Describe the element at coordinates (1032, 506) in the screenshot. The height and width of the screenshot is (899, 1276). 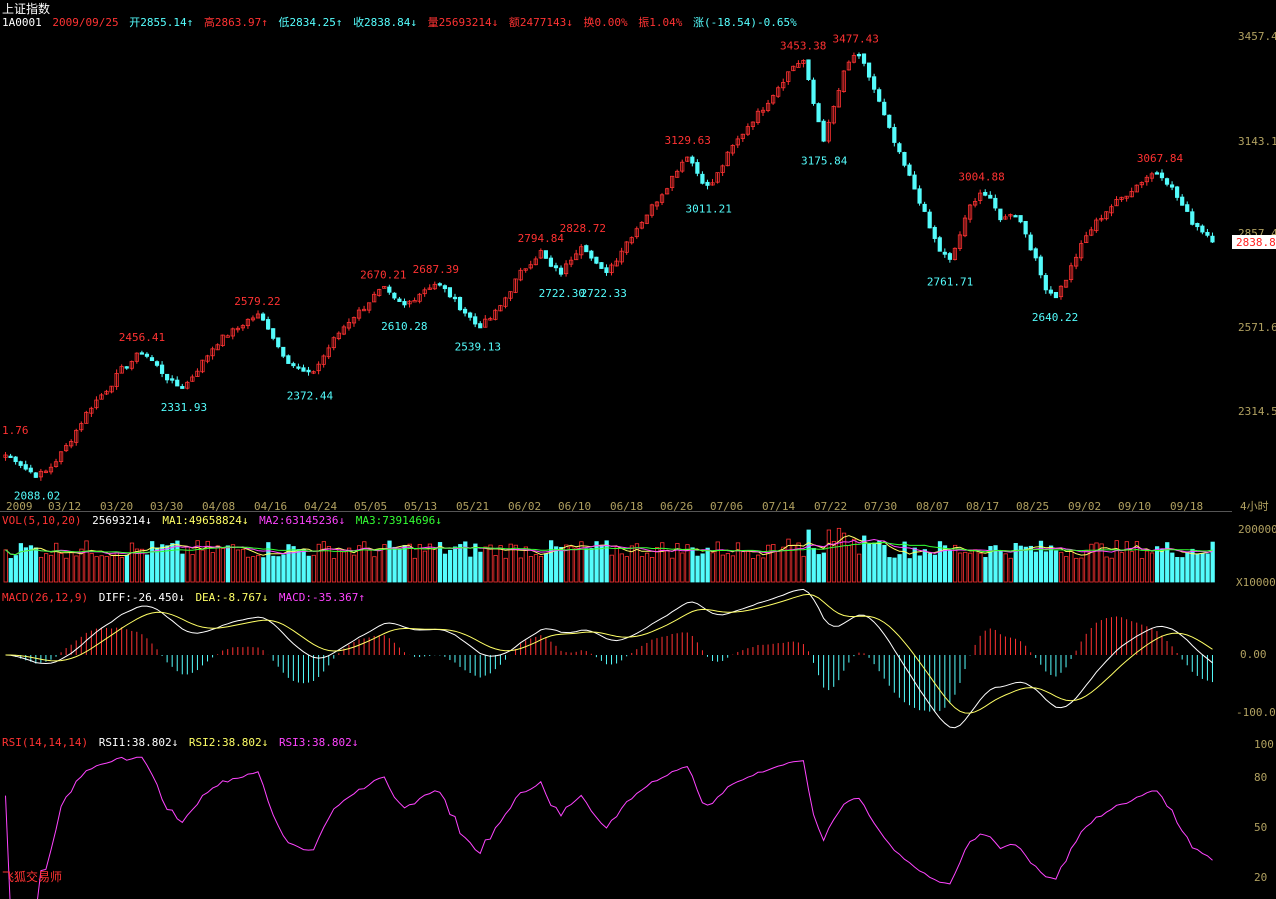
I see `date-axis-tick: 08/25` at that location.